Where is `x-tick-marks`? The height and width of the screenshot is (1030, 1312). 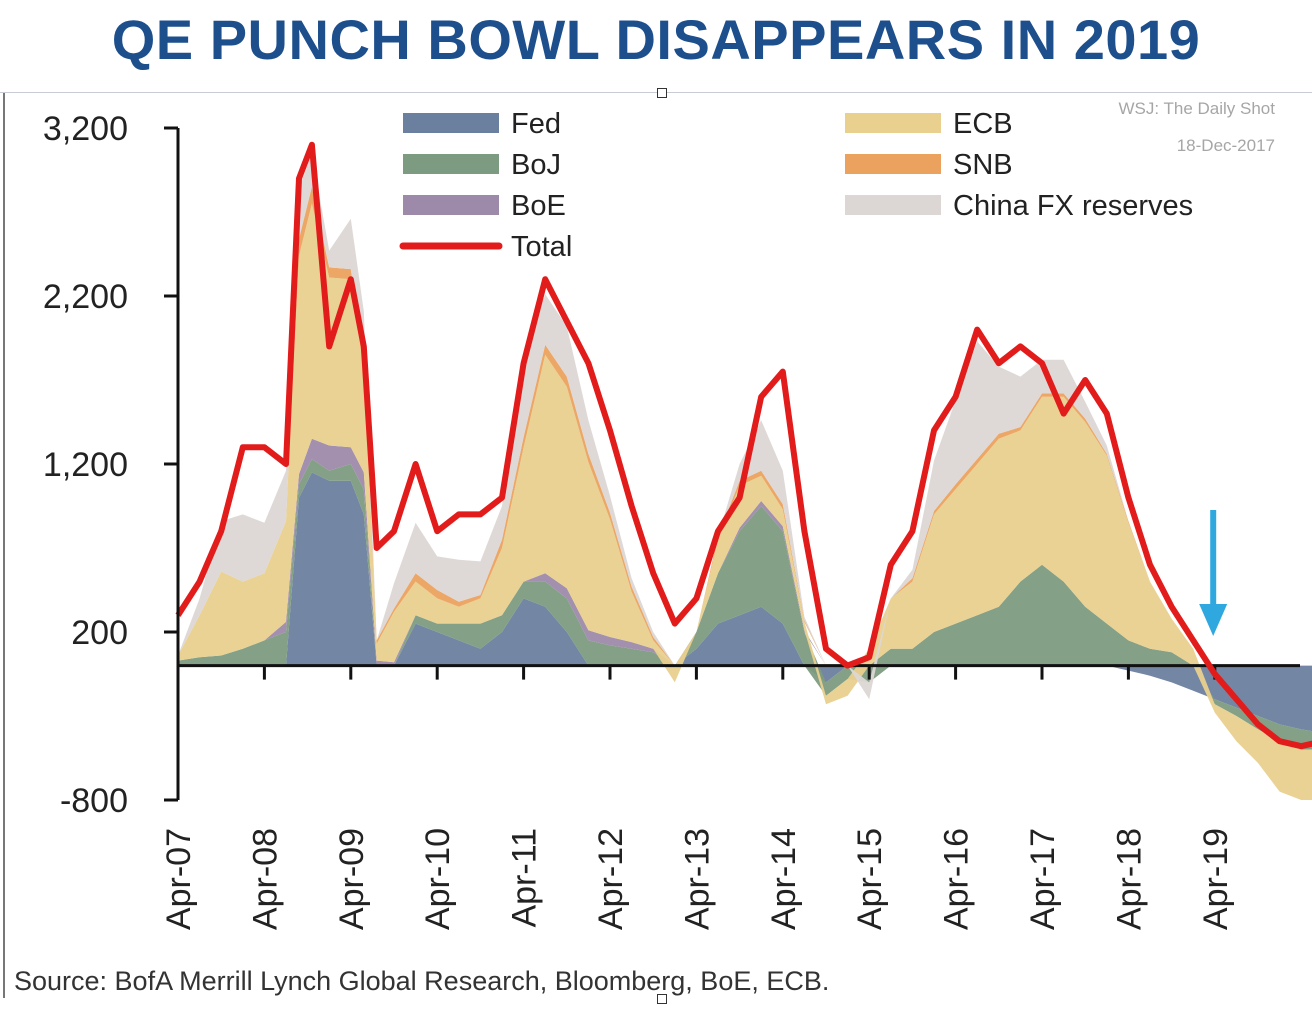
x-tick-marks is located at coordinates (696, 672).